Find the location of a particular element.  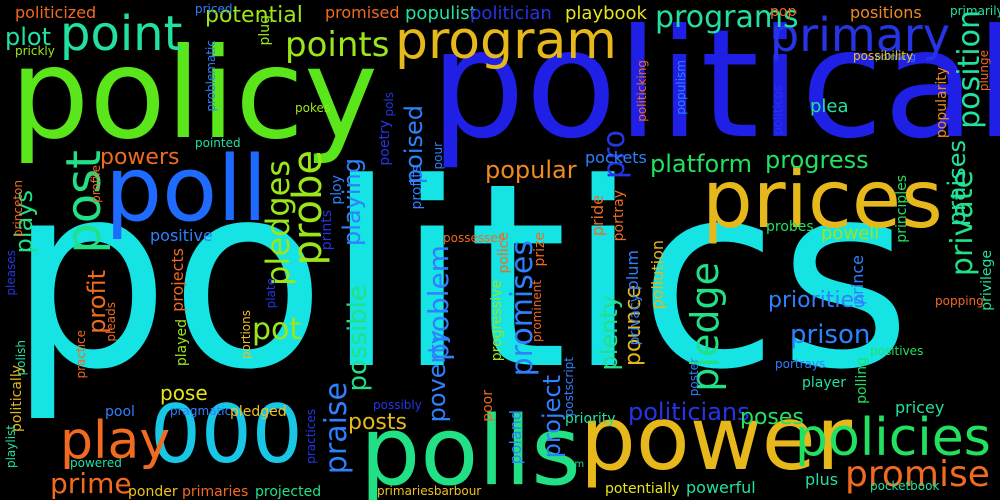

word-possibility: possibility is located at coordinates (883, 56).